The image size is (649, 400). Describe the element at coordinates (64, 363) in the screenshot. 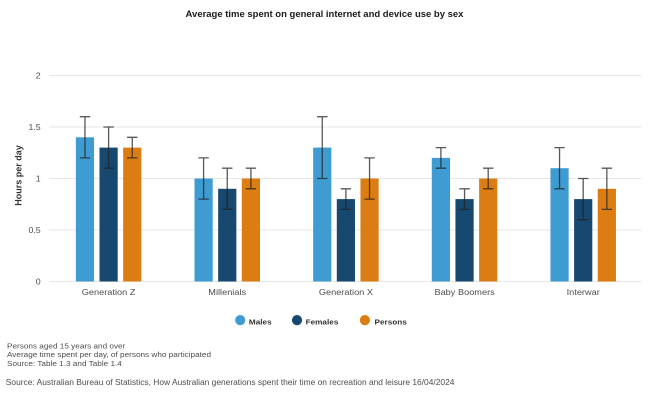

I see `svg-text:Source: Table 1.3 and Table 1.: Source: Table 1.3 and Table 1.4` at that location.